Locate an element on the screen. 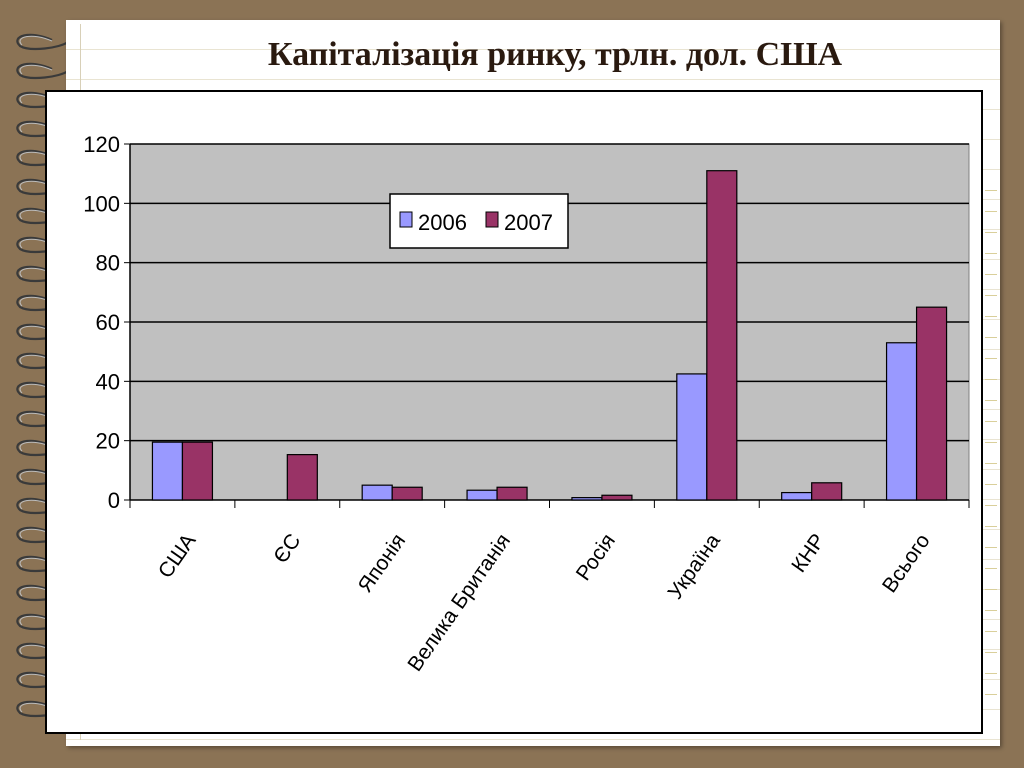  y-tick-label: 120 is located at coordinates (101, 144).